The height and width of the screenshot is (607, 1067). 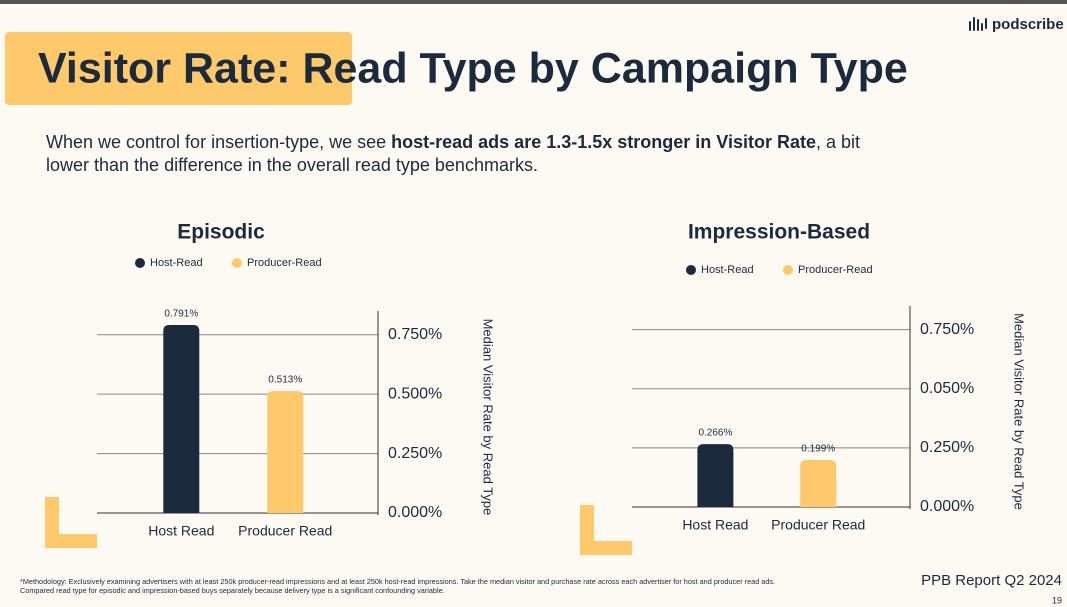 I want to click on report-label: PPB Report Q2 2024, so click(x=991, y=580).